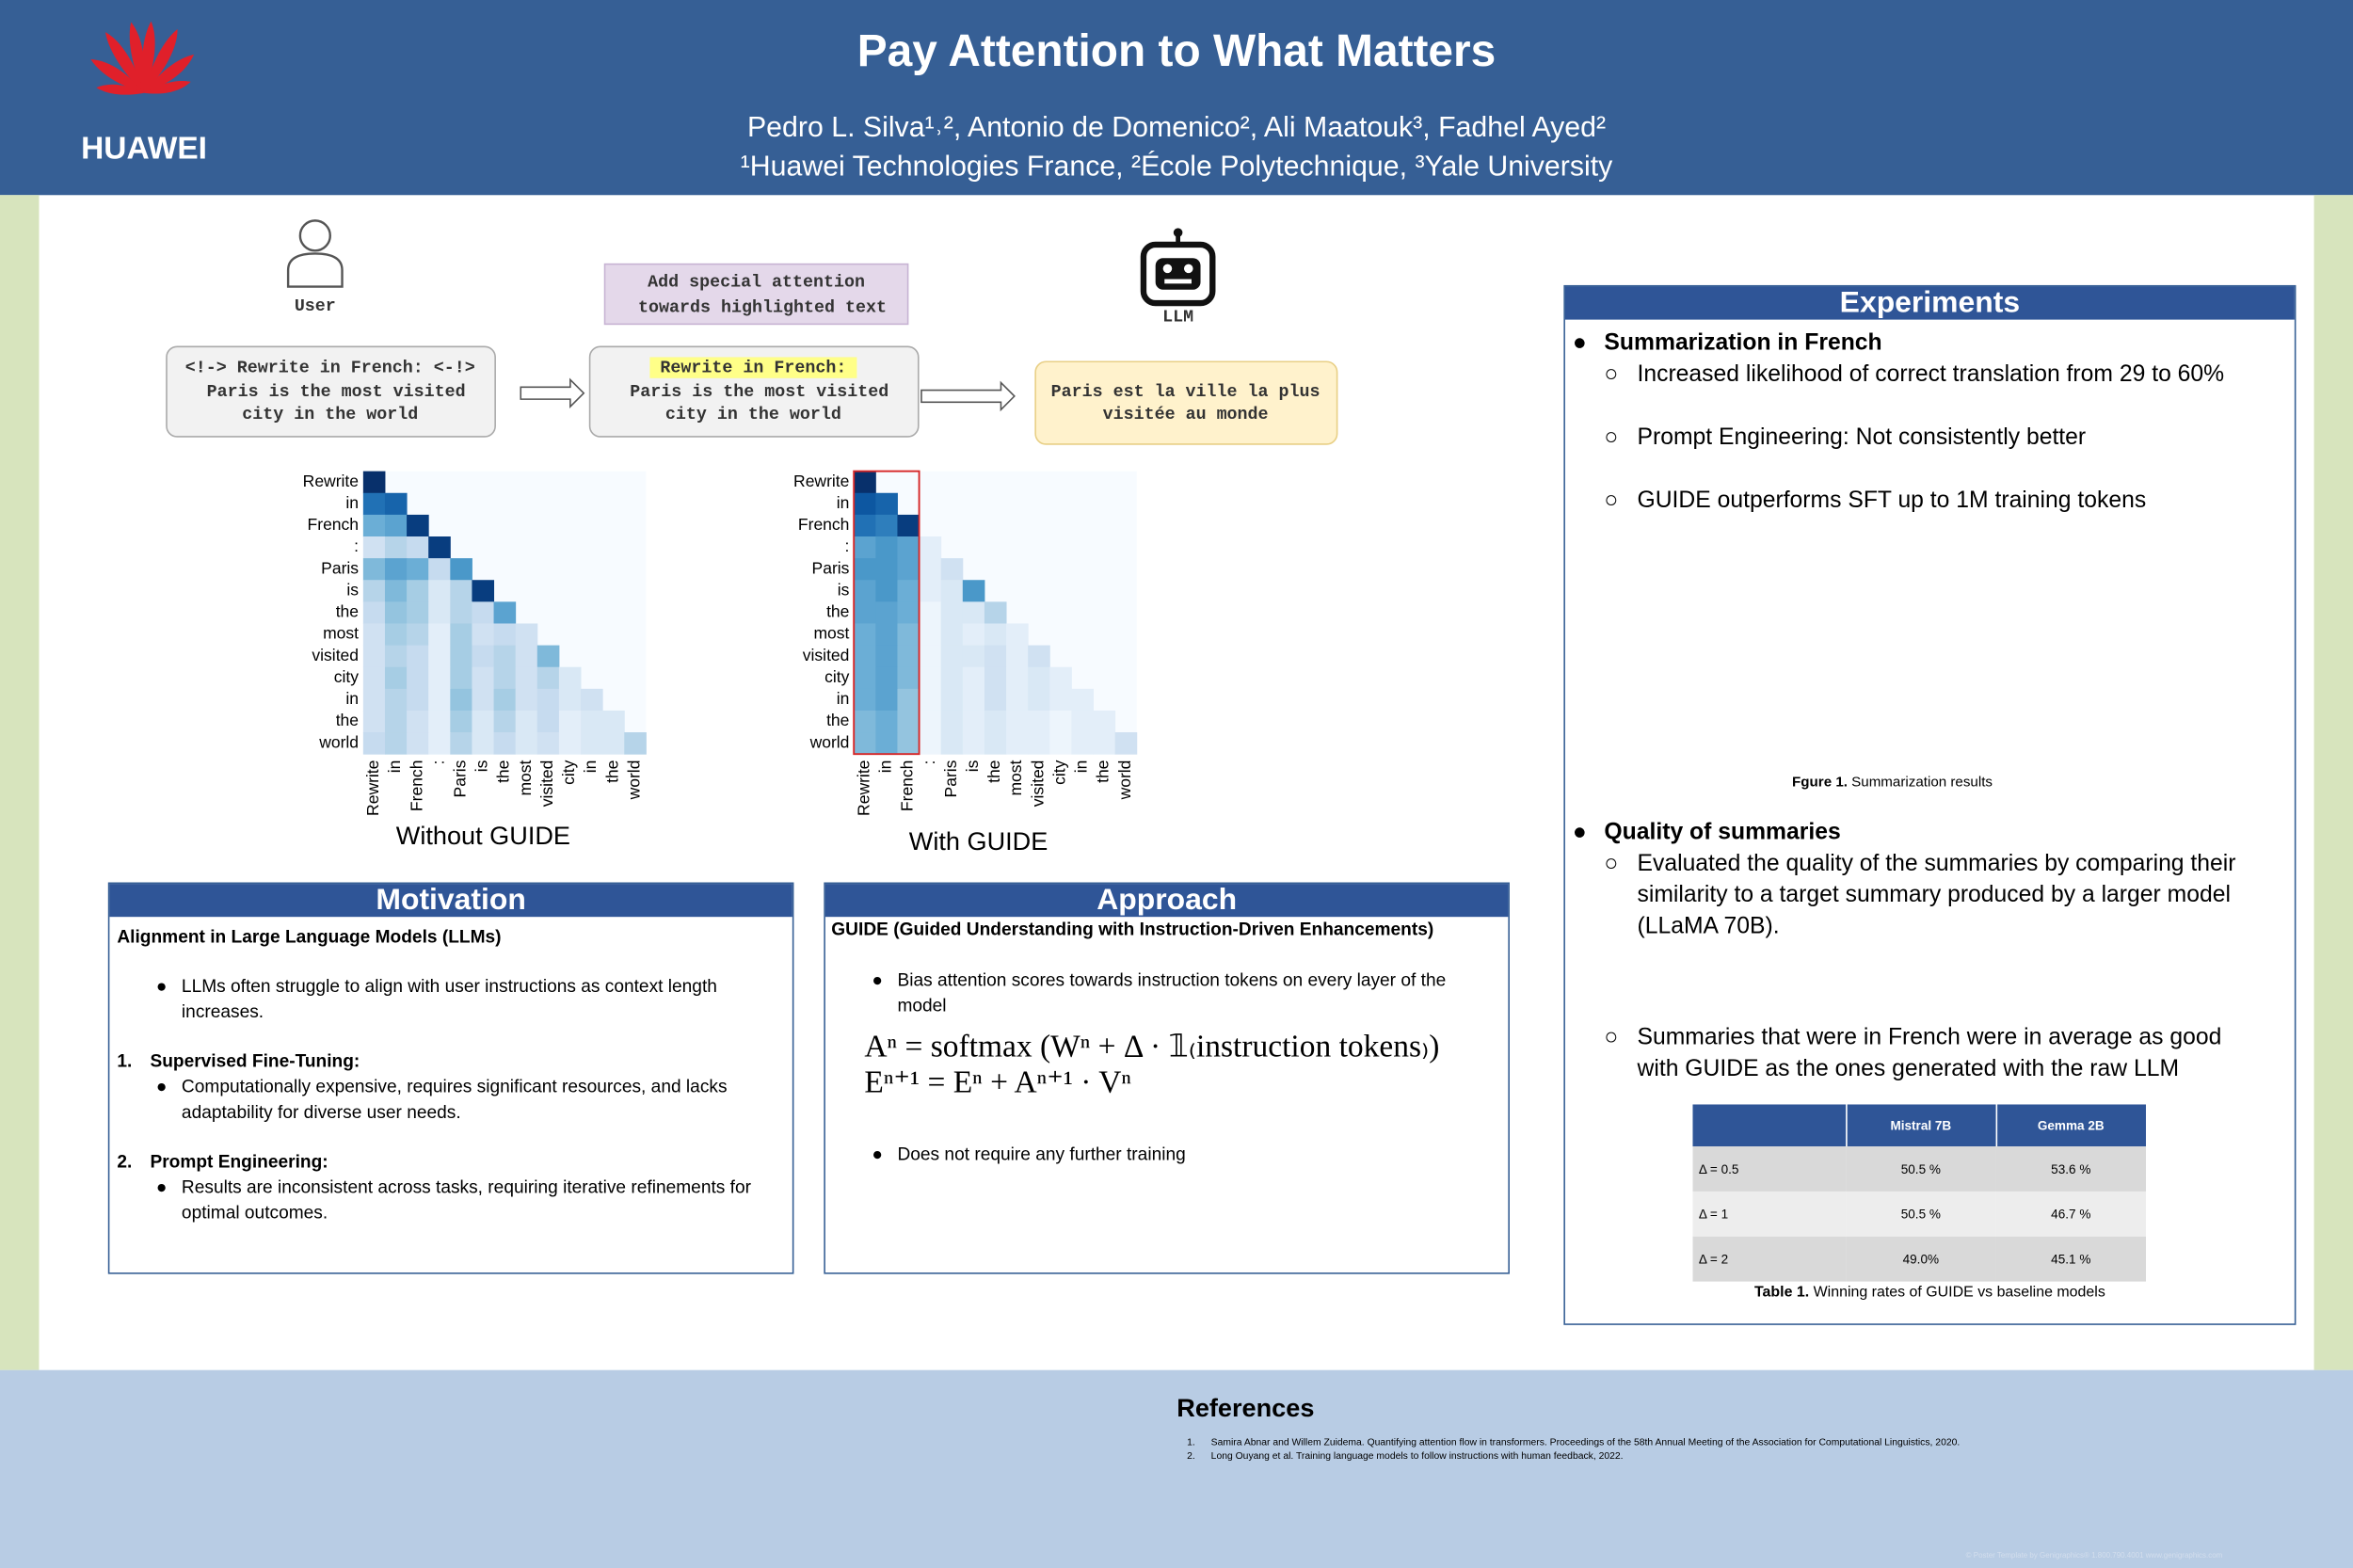 The image size is (2353, 1568). What do you see at coordinates (998, 1082) in the screenshot?
I see `equation: Eⁿ⁺¹ = Eⁿ + Aⁿ⁺¹ · Vⁿ` at bounding box center [998, 1082].